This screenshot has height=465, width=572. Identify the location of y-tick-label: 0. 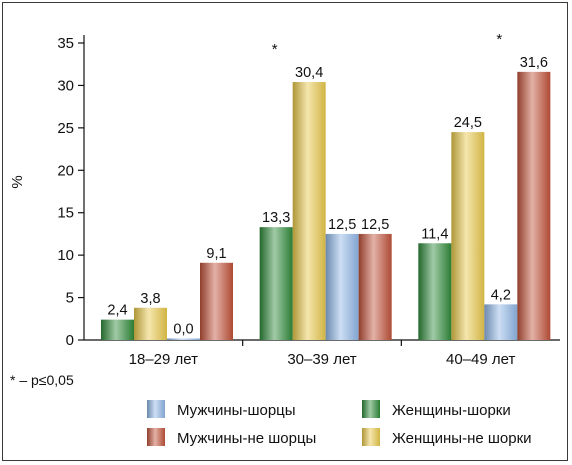
(70, 340).